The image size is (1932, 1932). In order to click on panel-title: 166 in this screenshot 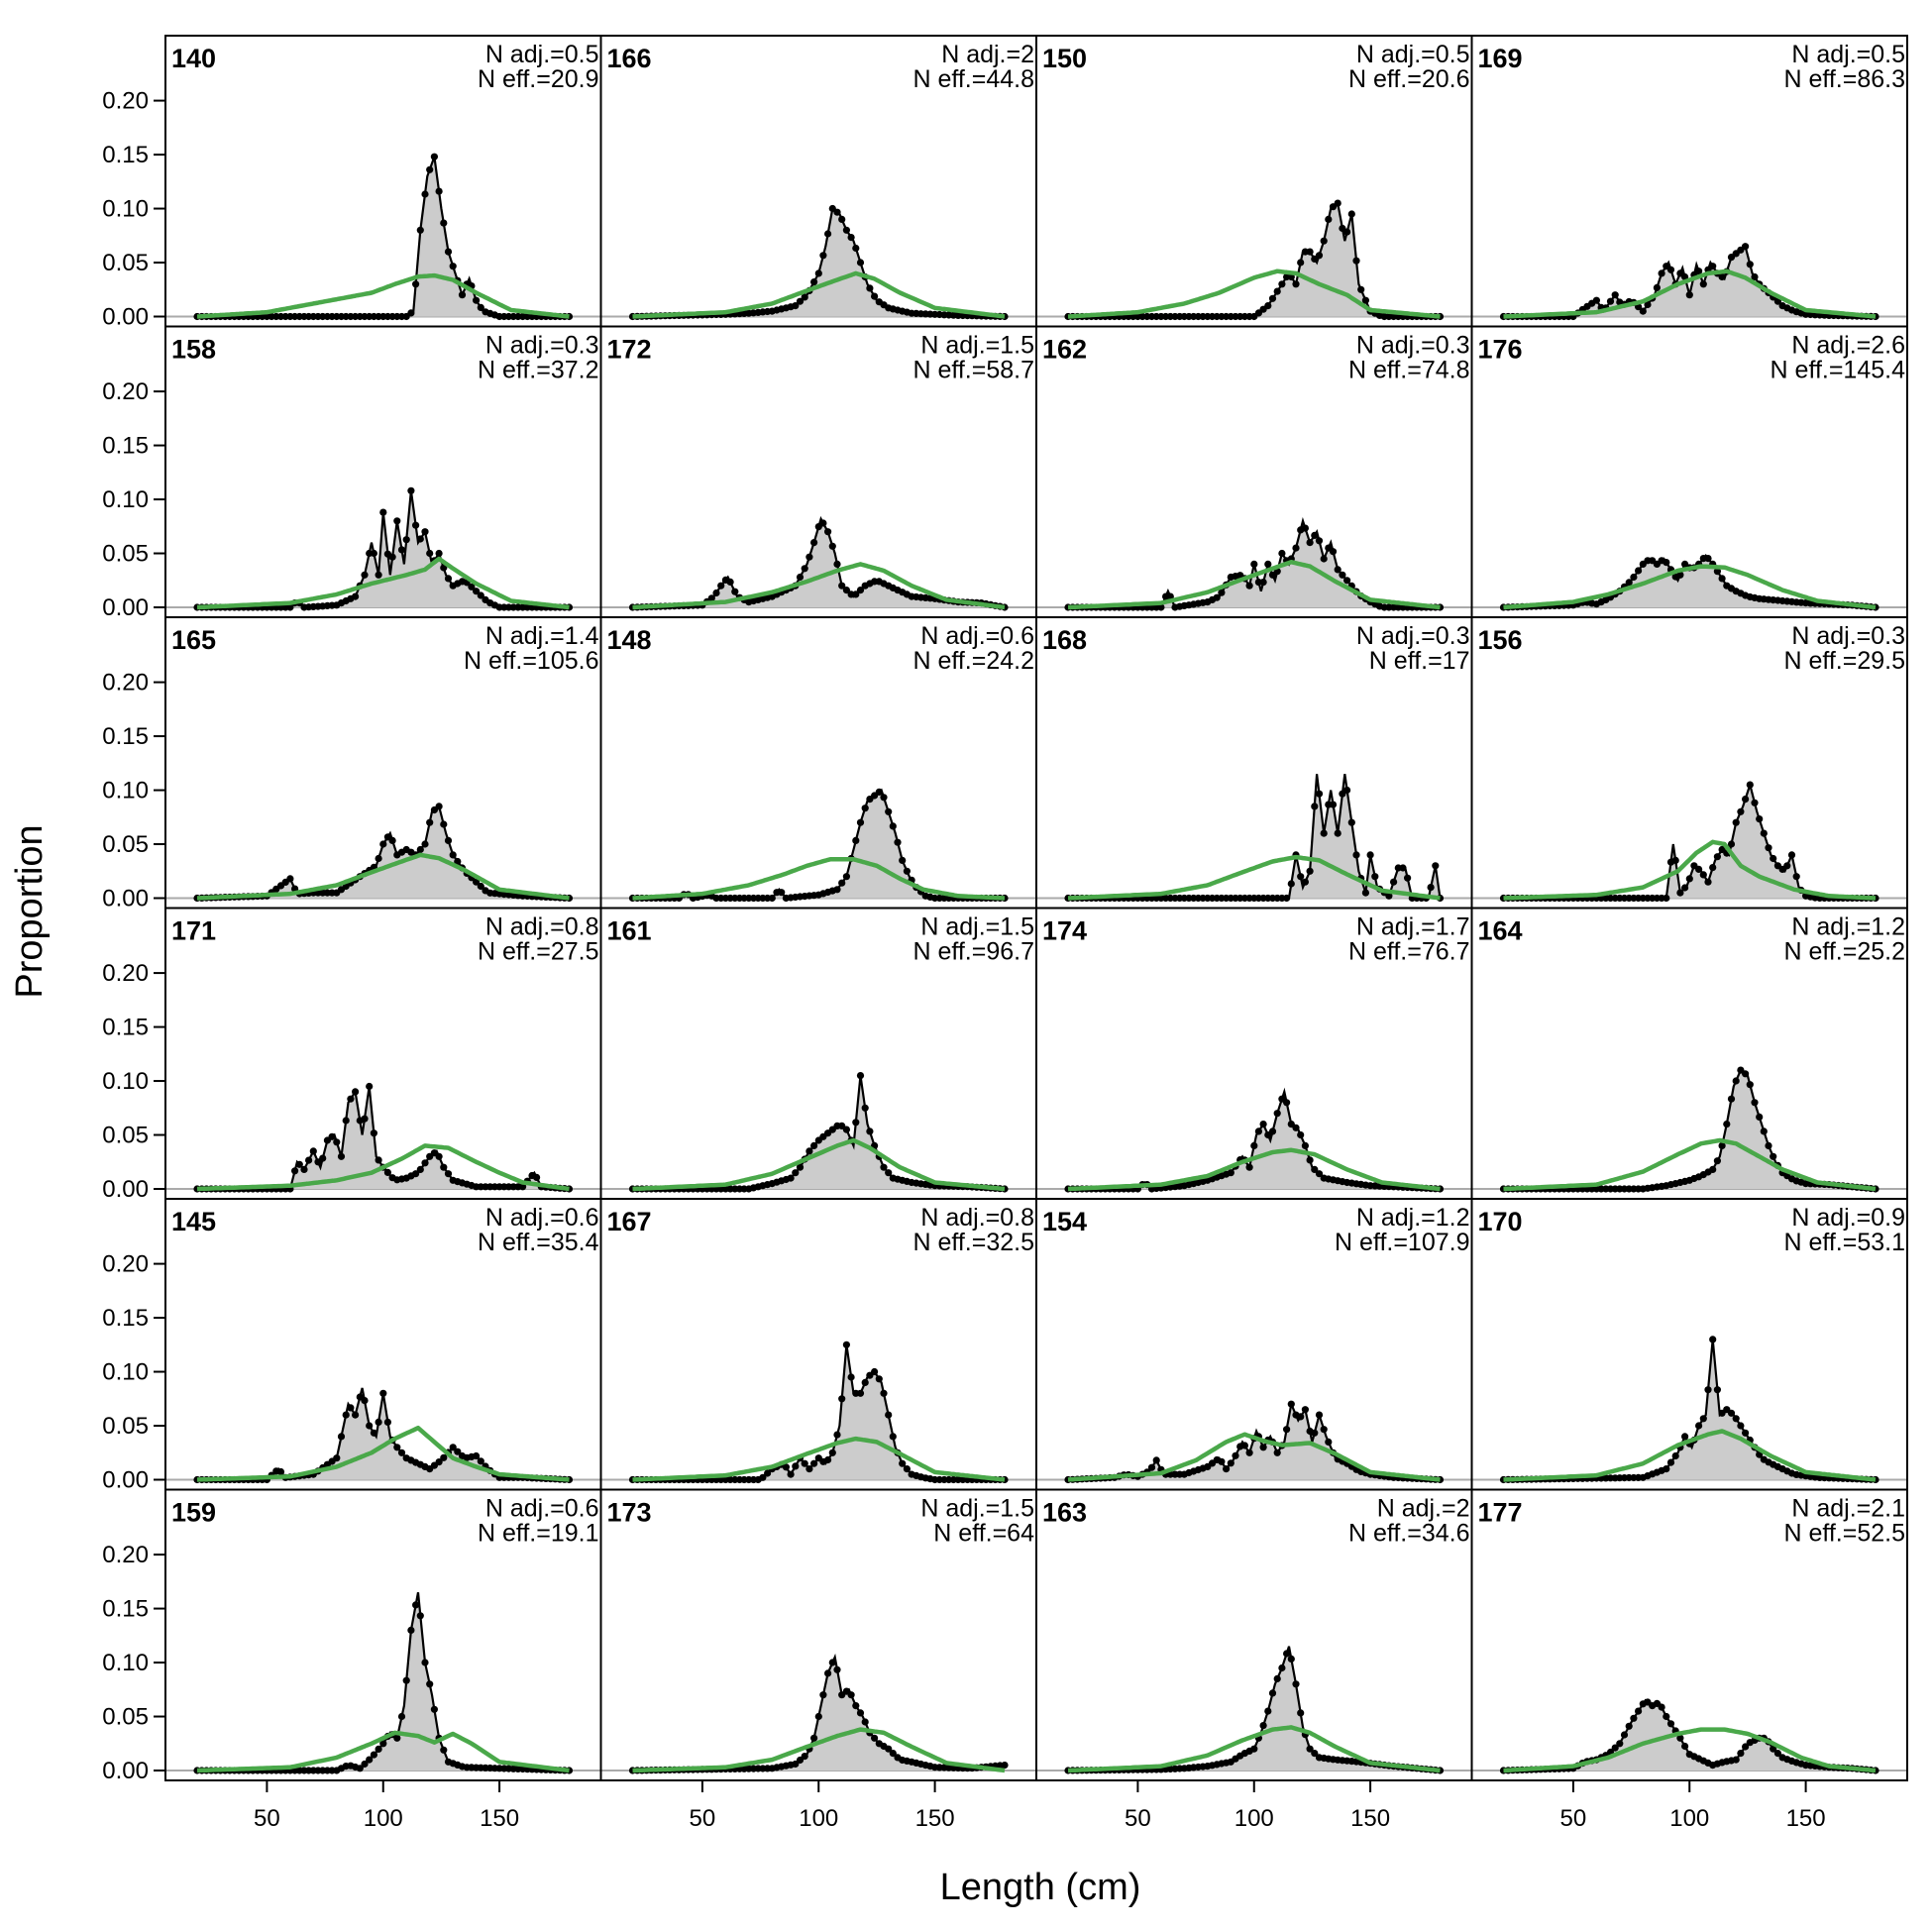, I will do `click(629, 58)`.